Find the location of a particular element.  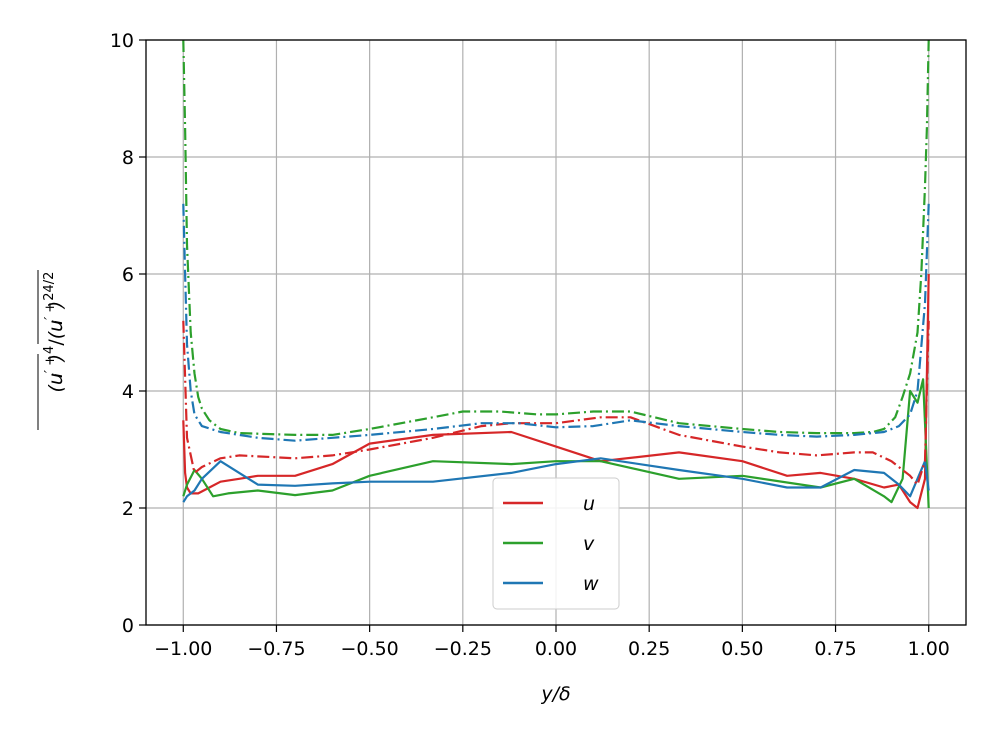

x-tick-label: −0.75 is located at coordinates (276, 649).